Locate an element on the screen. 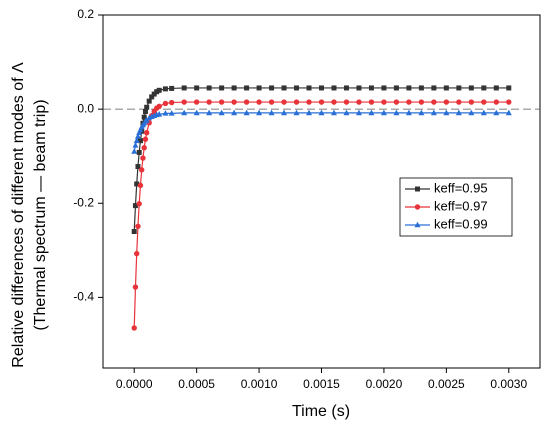 This screenshot has height=434, width=550. x-tick-label: 0.0000 is located at coordinates (134, 384).